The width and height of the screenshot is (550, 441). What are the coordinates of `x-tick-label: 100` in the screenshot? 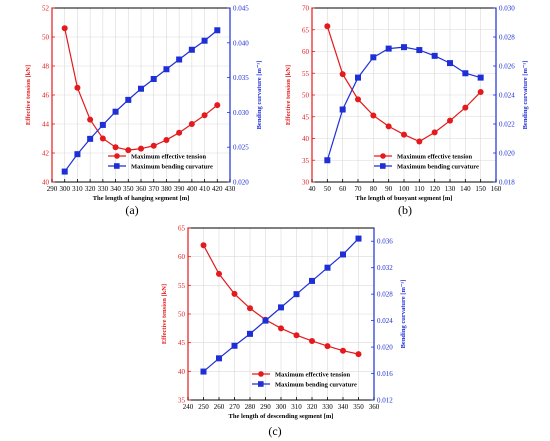 It's located at (404, 189).